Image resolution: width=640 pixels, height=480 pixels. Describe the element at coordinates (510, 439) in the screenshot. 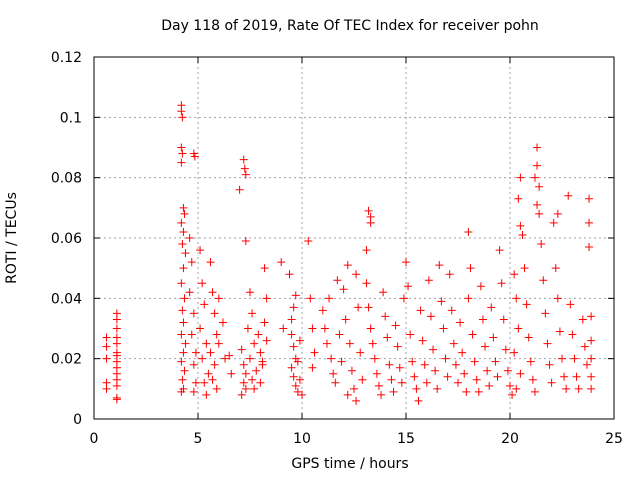

I see `x-tick-label: 20` at that location.